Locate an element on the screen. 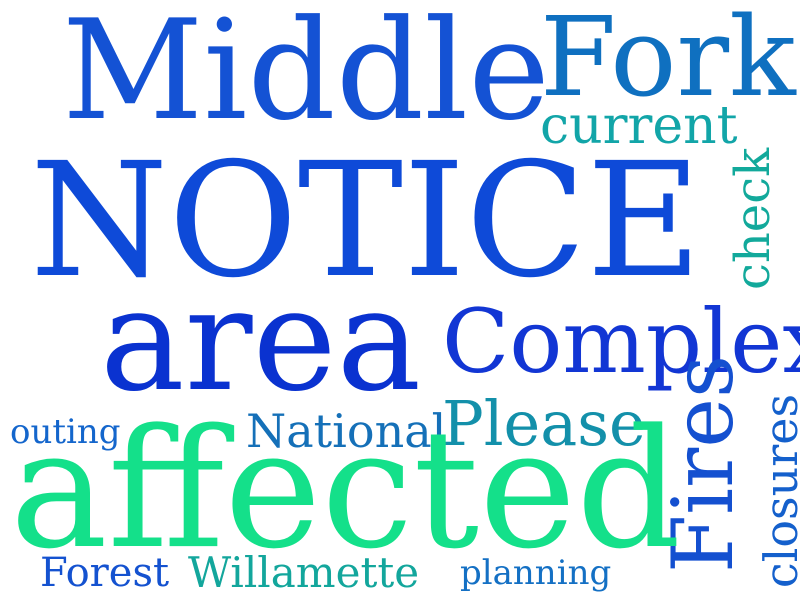  word-national: National is located at coordinates (346, 431).